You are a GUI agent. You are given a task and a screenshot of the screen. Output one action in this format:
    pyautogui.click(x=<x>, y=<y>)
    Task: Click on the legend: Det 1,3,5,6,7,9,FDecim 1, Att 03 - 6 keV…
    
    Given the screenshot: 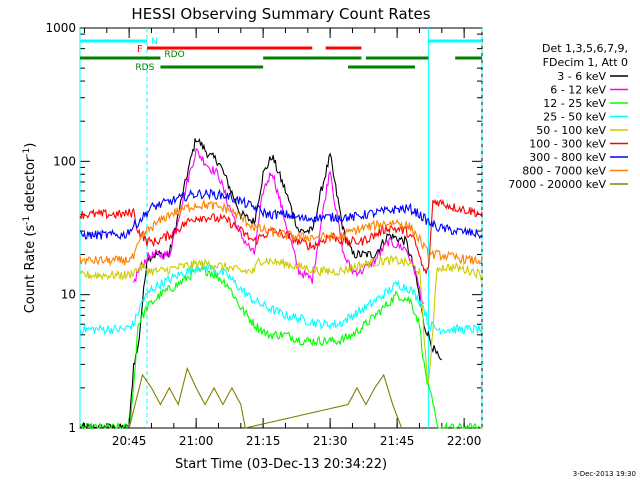 What is the action you would take?
    pyautogui.click(x=568, y=116)
    